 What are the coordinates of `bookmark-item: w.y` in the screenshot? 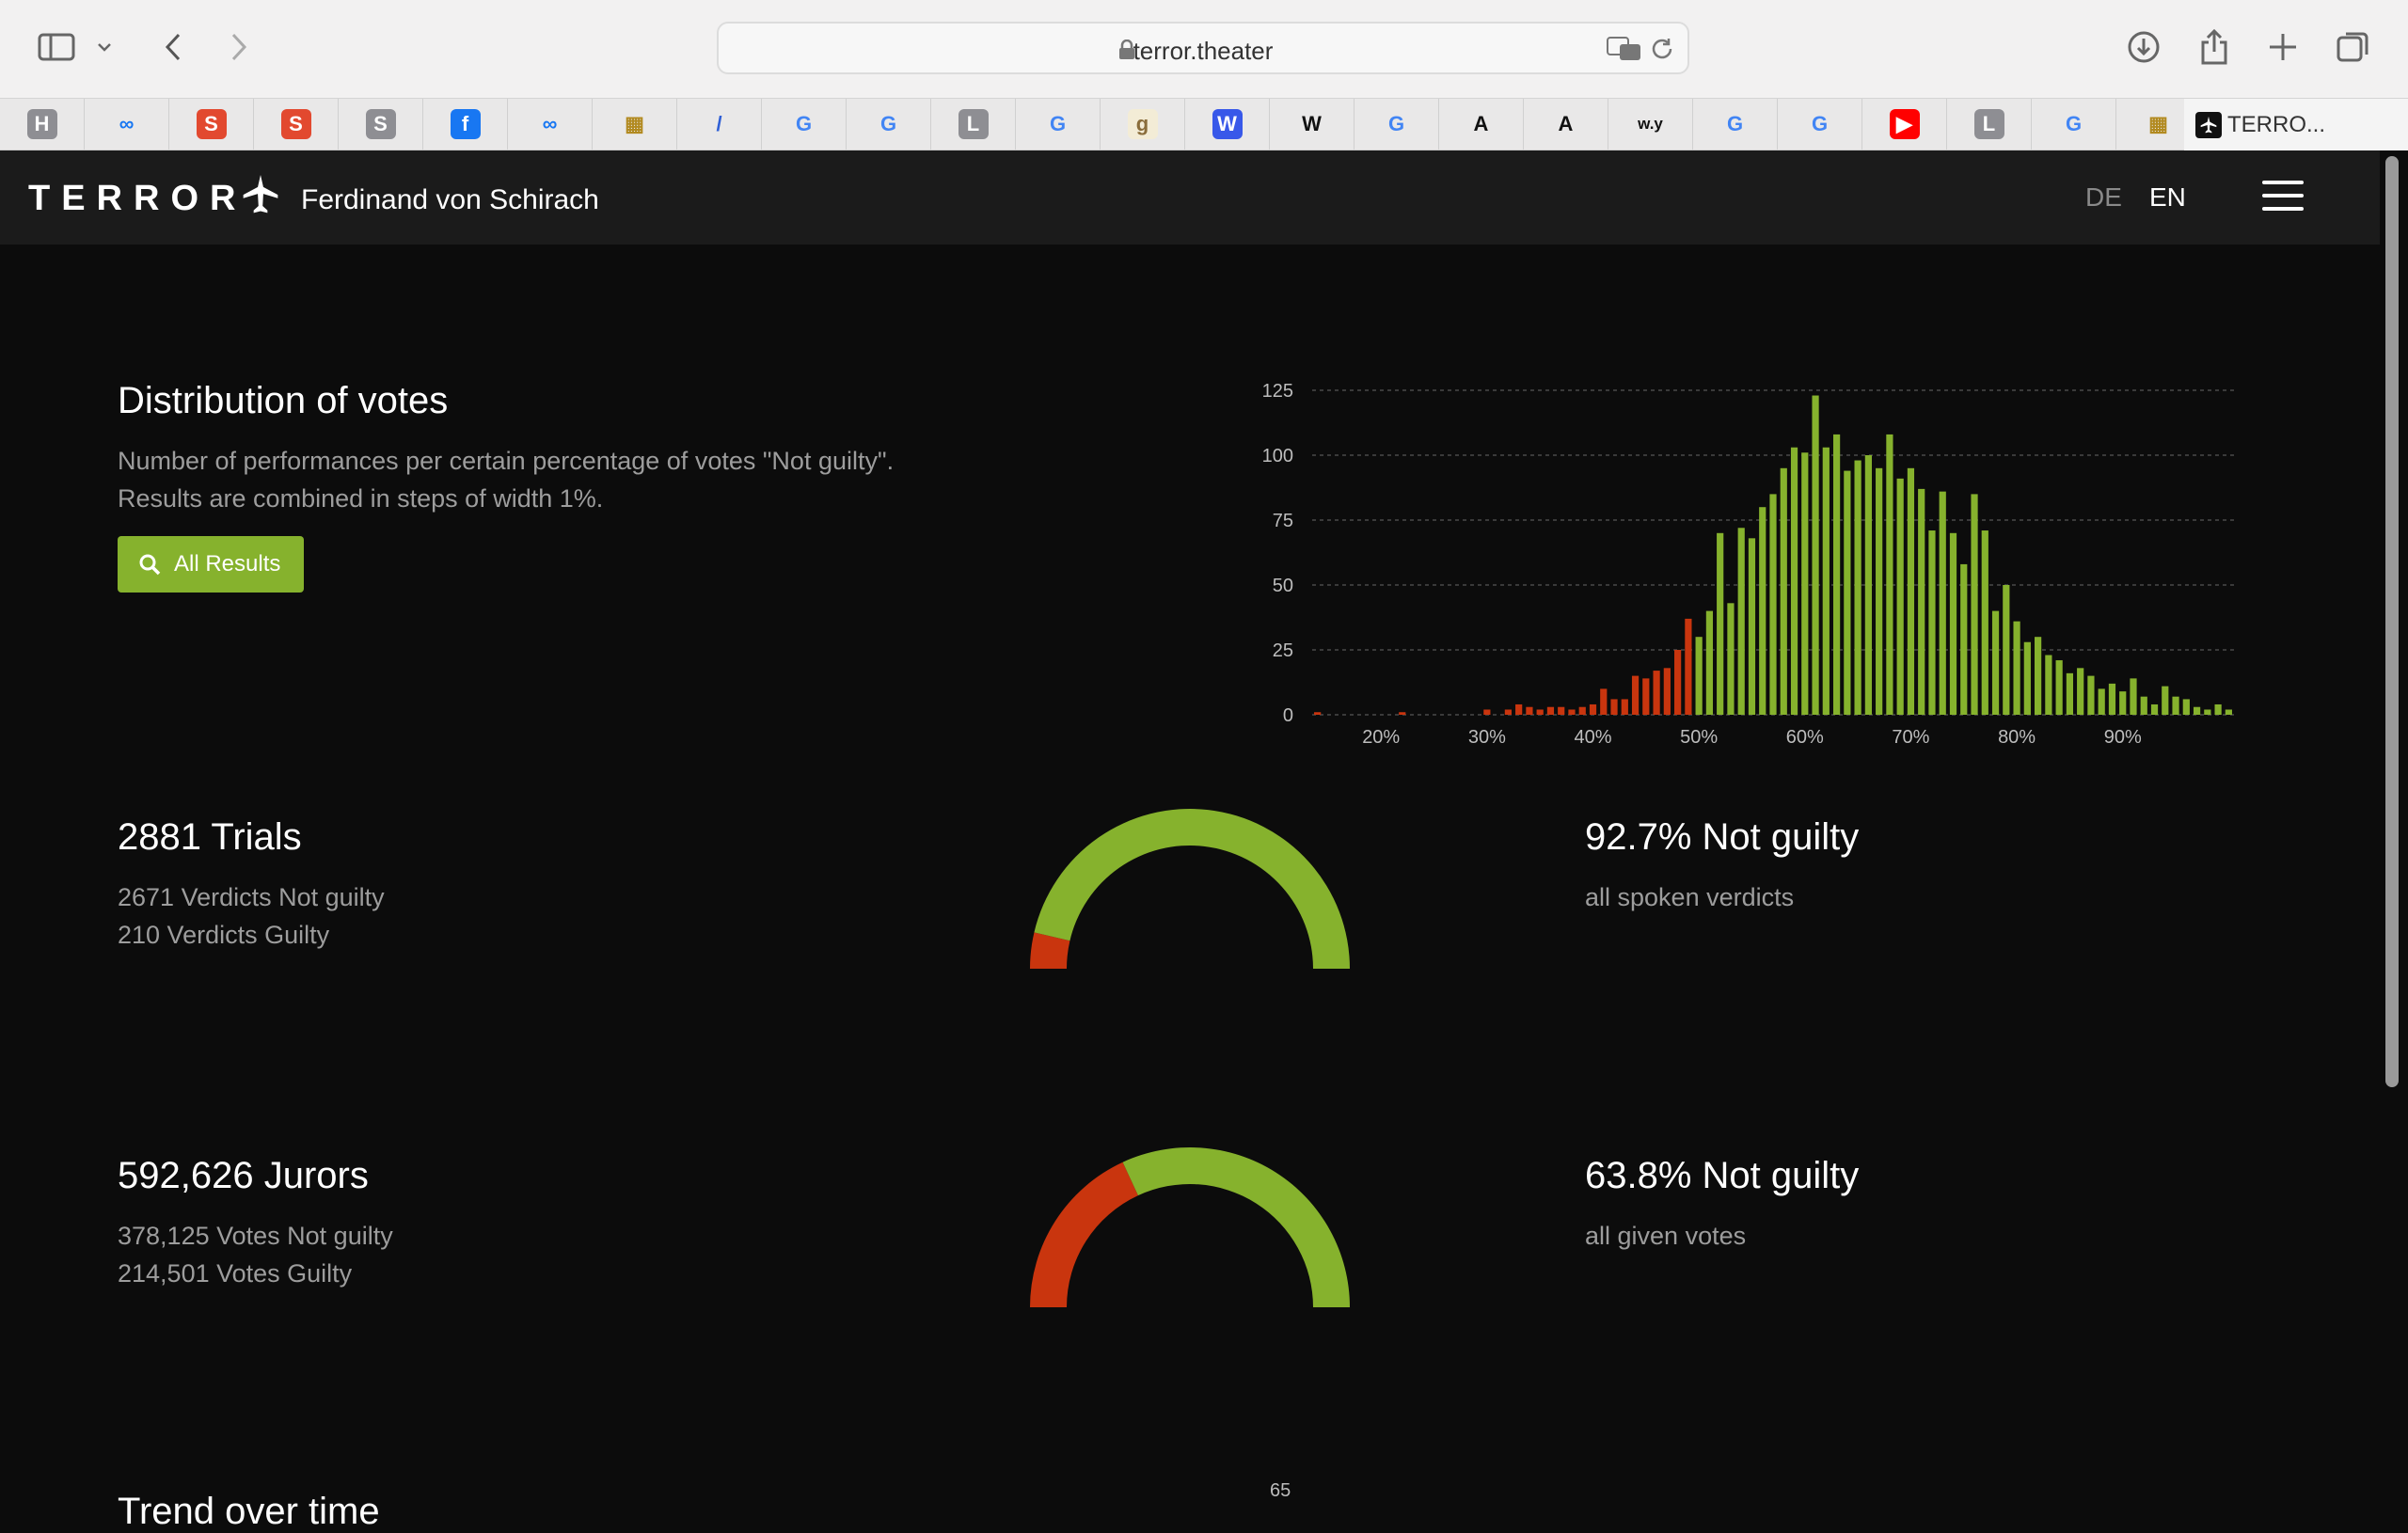 It's located at (1651, 125).